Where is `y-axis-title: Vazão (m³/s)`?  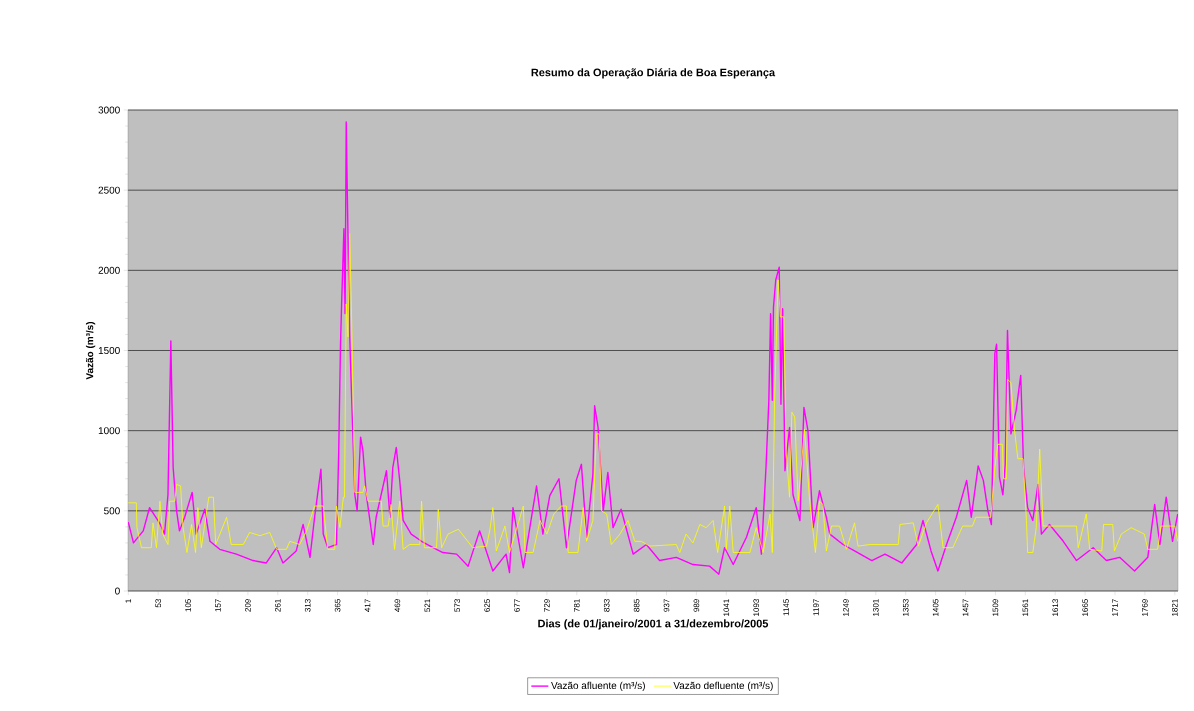 y-axis-title: Vazão (m³/s) is located at coordinates (90, 350).